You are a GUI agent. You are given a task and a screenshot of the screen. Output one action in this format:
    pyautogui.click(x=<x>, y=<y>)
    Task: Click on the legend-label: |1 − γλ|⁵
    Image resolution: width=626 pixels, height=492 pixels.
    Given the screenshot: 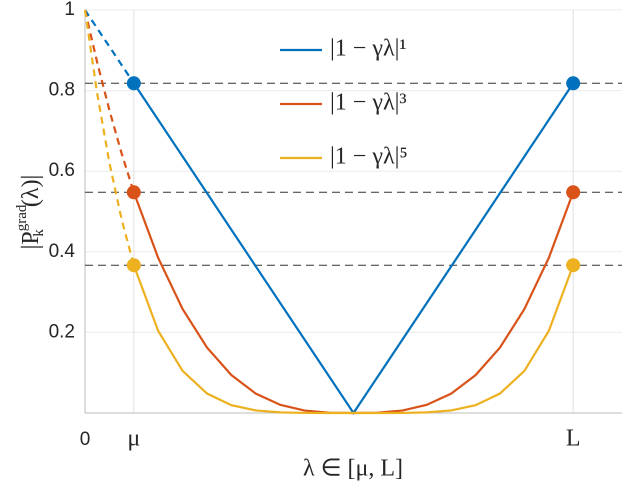 What is the action you would take?
    pyautogui.click(x=369, y=157)
    